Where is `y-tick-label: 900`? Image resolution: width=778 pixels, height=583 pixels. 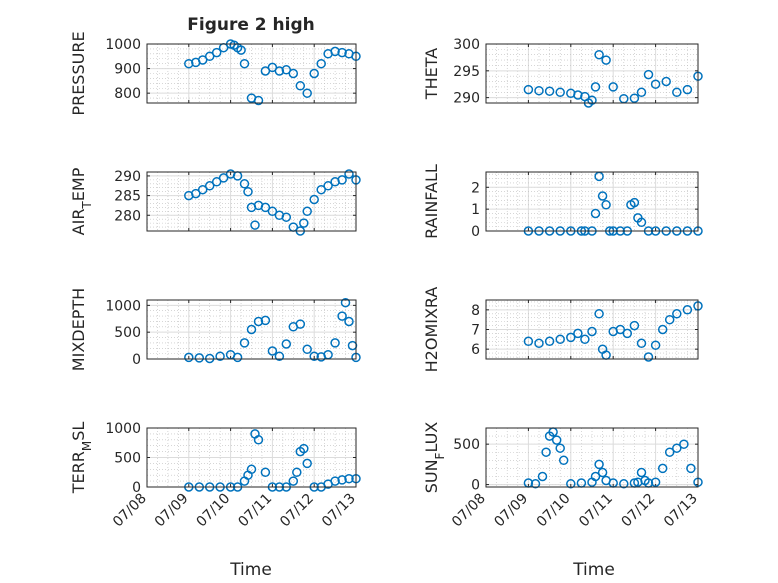 y-tick-label: 900 is located at coordinates (127, 70).